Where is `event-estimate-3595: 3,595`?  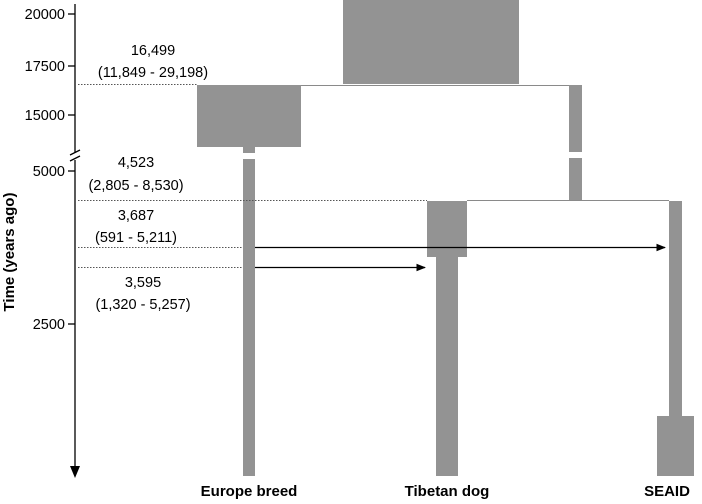 event-estimate-3595: 3,595 is located at coordinates (143, 283).